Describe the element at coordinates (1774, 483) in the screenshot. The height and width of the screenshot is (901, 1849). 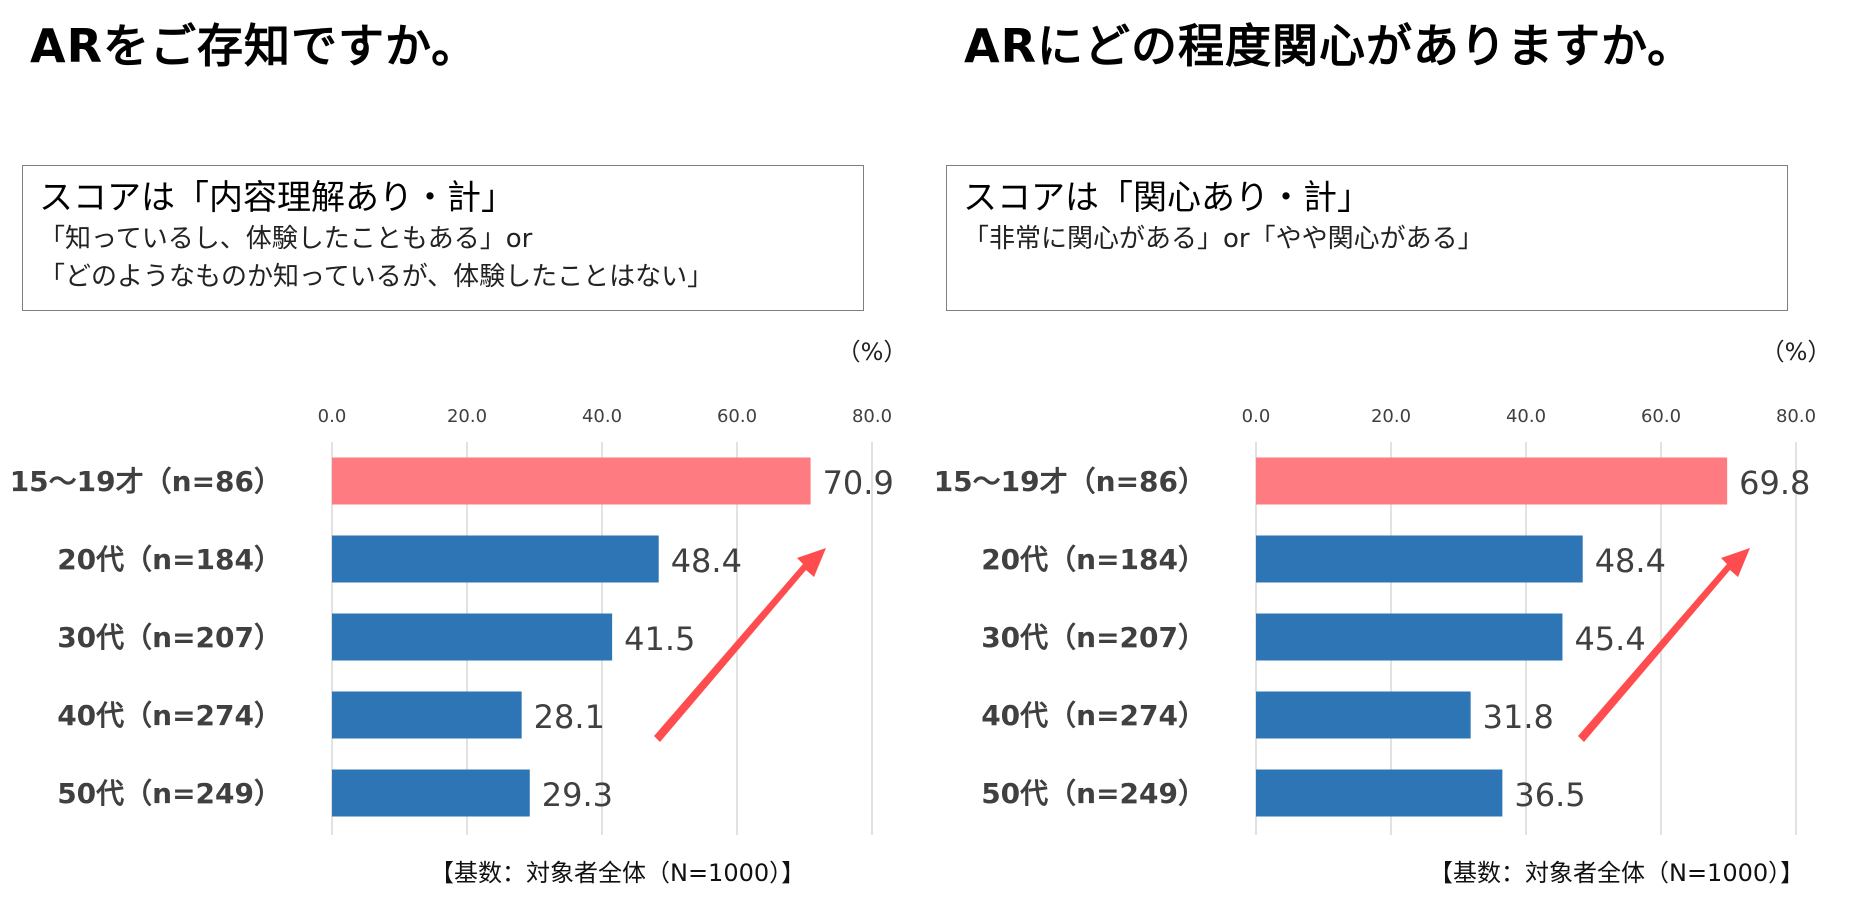
I see `value-label: 69.8` at that location.